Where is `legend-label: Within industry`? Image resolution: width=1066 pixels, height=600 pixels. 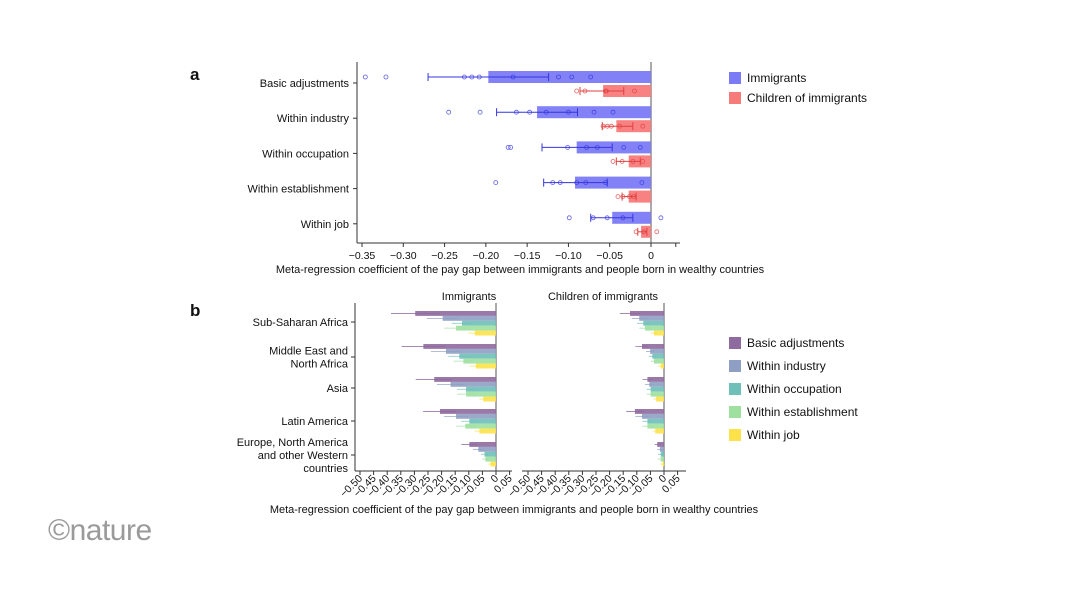 legend-label: Within industry is located at coordinates (786, 366).